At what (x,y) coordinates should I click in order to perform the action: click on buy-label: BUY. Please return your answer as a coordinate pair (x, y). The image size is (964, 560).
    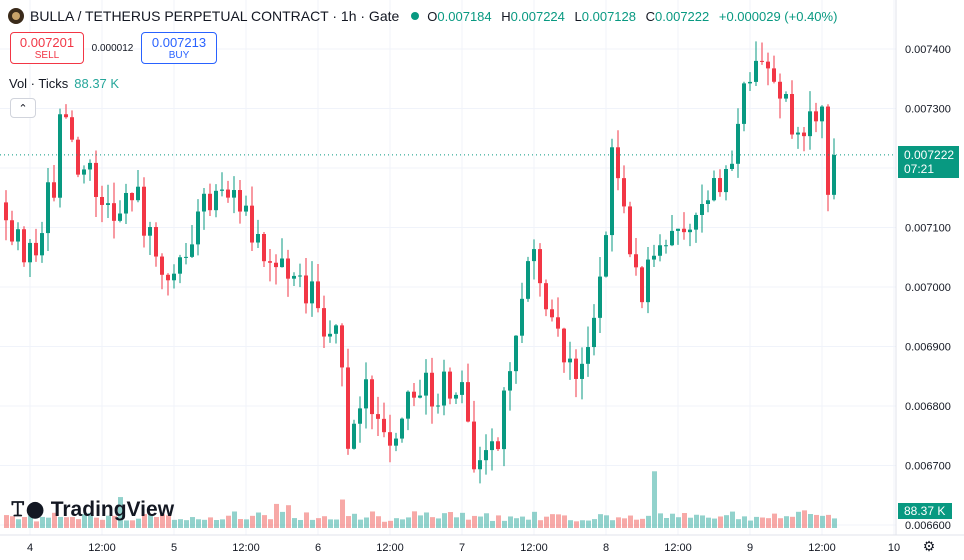
    Looking at the image, I should click on (179, 55).